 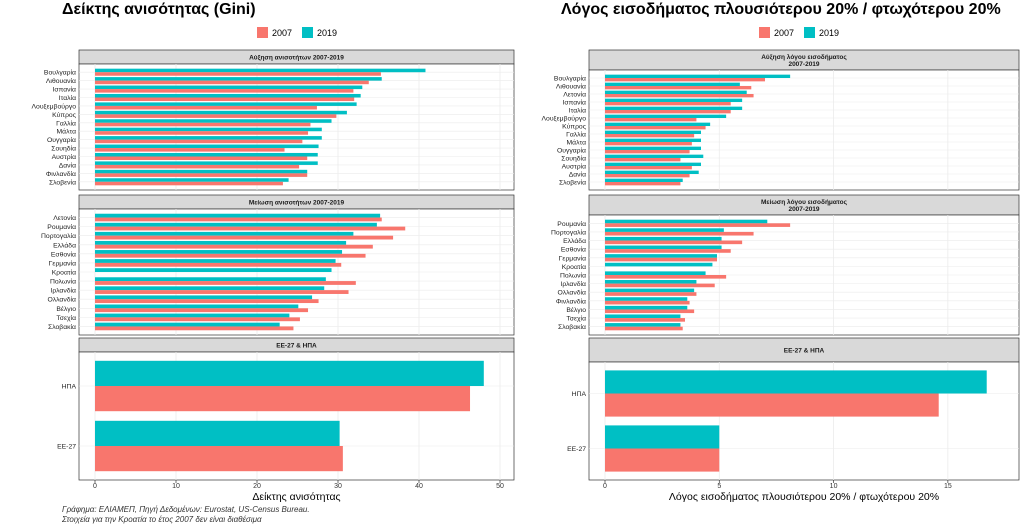 What do you see at coordinates (571, 151) in the screenshot?
I see `category-label: Ουγγαρία` at bounding box center [571, 151].